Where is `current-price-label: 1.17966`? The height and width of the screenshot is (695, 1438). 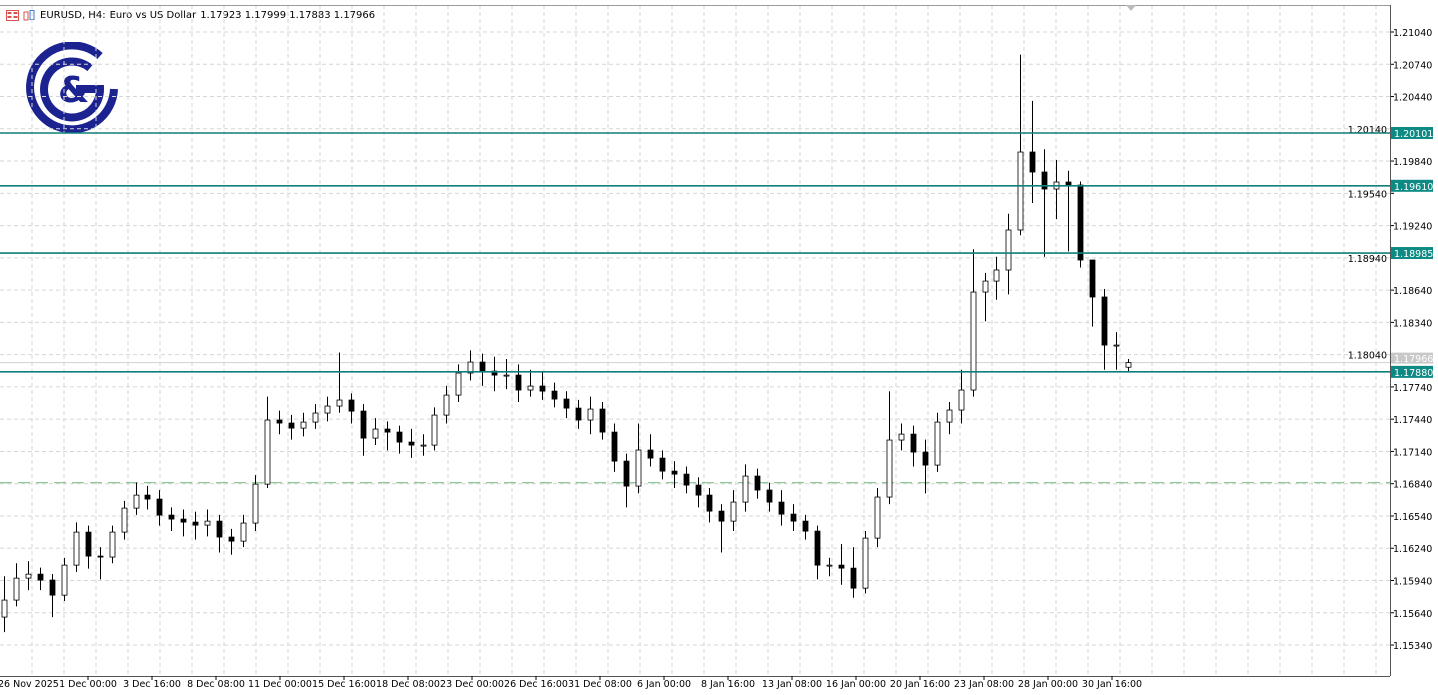
current-price-label: 1.17966 is located at coordinates (1413, 359).